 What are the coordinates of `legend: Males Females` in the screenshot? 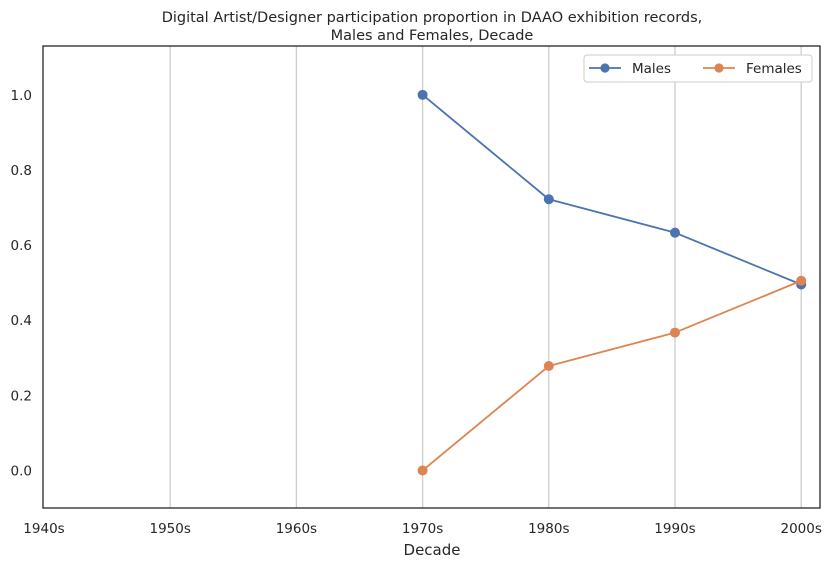 It's located at (698, 68).